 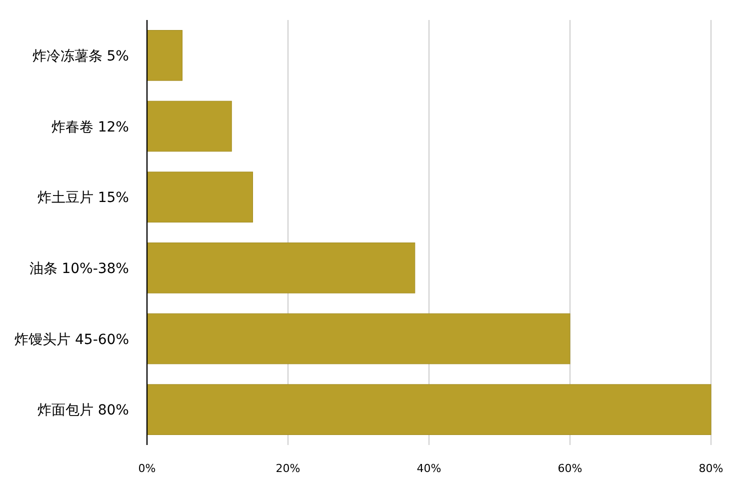 What do you see at coordinates (90, 127) in the screenshot?
I see `y-tick-label: 炸春卷 12%` at bounding box center [90, 127].